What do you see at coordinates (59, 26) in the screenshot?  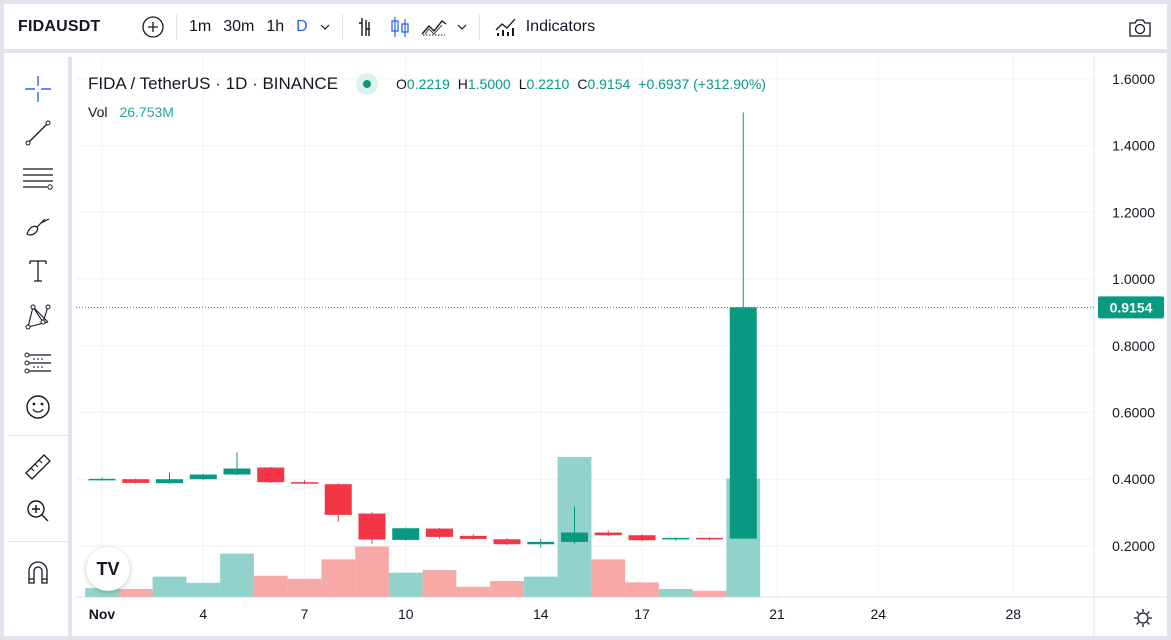 I see `symbol-search-button: FIDAUSDT` at bounding box center [59, 26].